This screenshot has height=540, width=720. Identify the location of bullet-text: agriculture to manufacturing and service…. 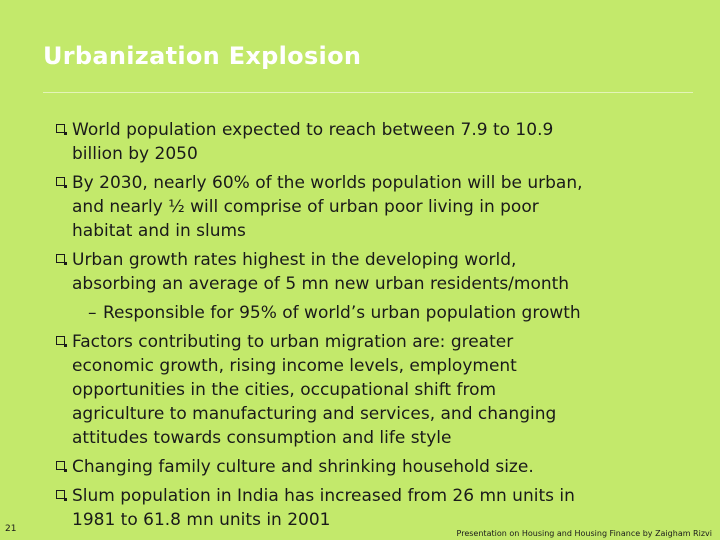
(314, 414).